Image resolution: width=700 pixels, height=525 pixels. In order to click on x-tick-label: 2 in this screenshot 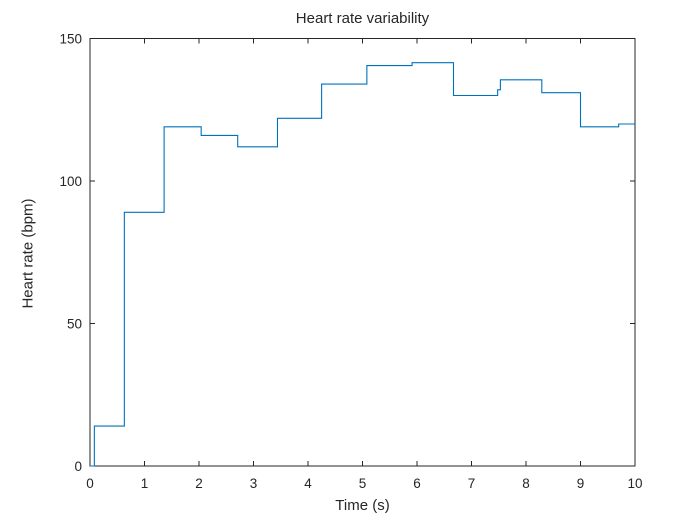, I will do `click(199, 483)`.